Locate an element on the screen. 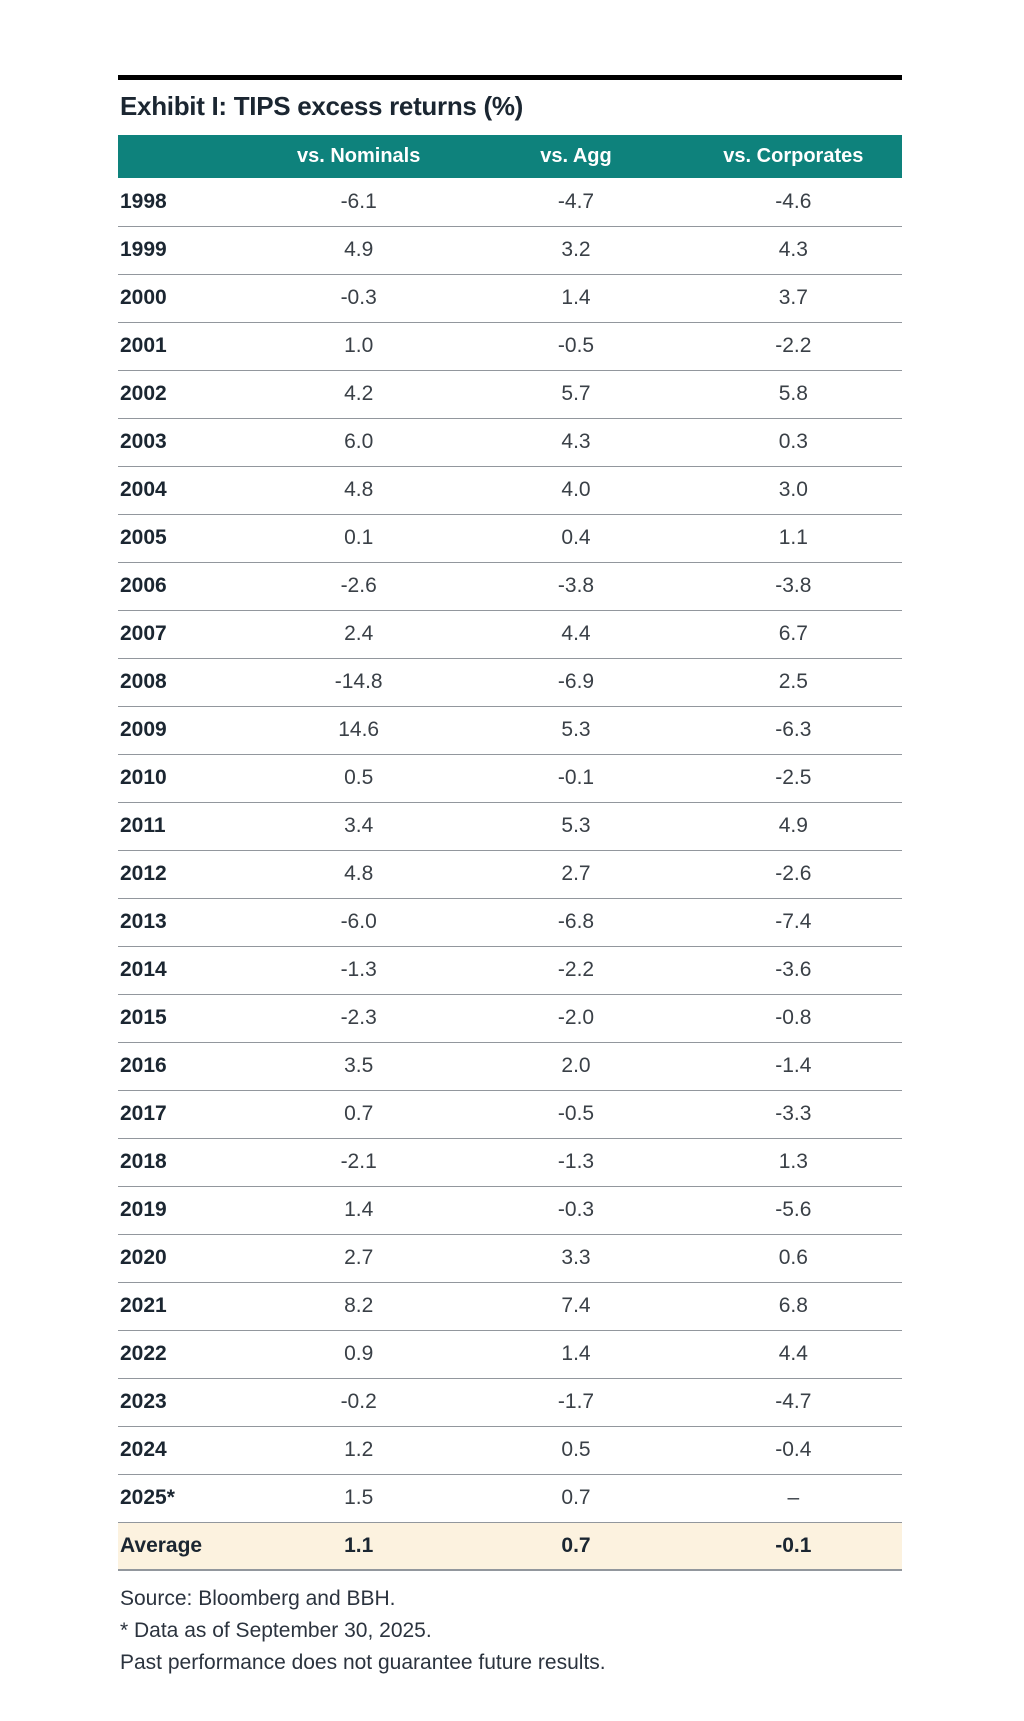 This screenshot has height=1721, width=1024. year-cell: 2003 is located at coordinates (184, 442).